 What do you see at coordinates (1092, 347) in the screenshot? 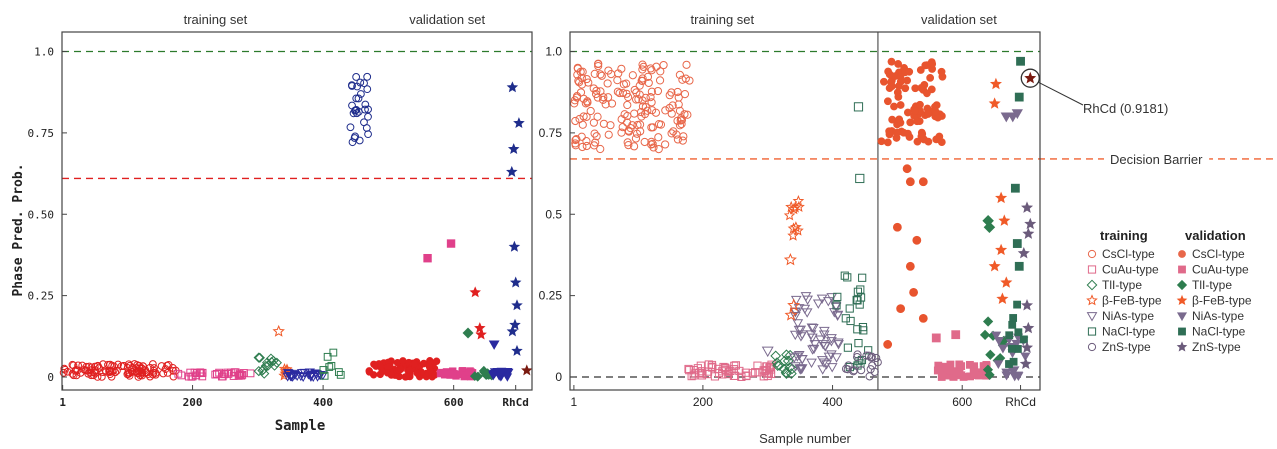
I see `legend-marker-training` at bounding box center [1092, 347].